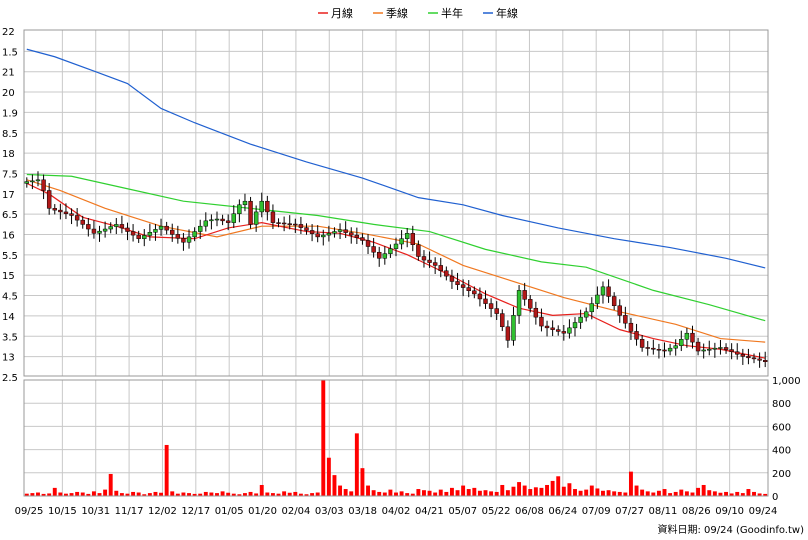 The image size is (808, 540). I want to click on legend-item: 年線, so click(500, 13).